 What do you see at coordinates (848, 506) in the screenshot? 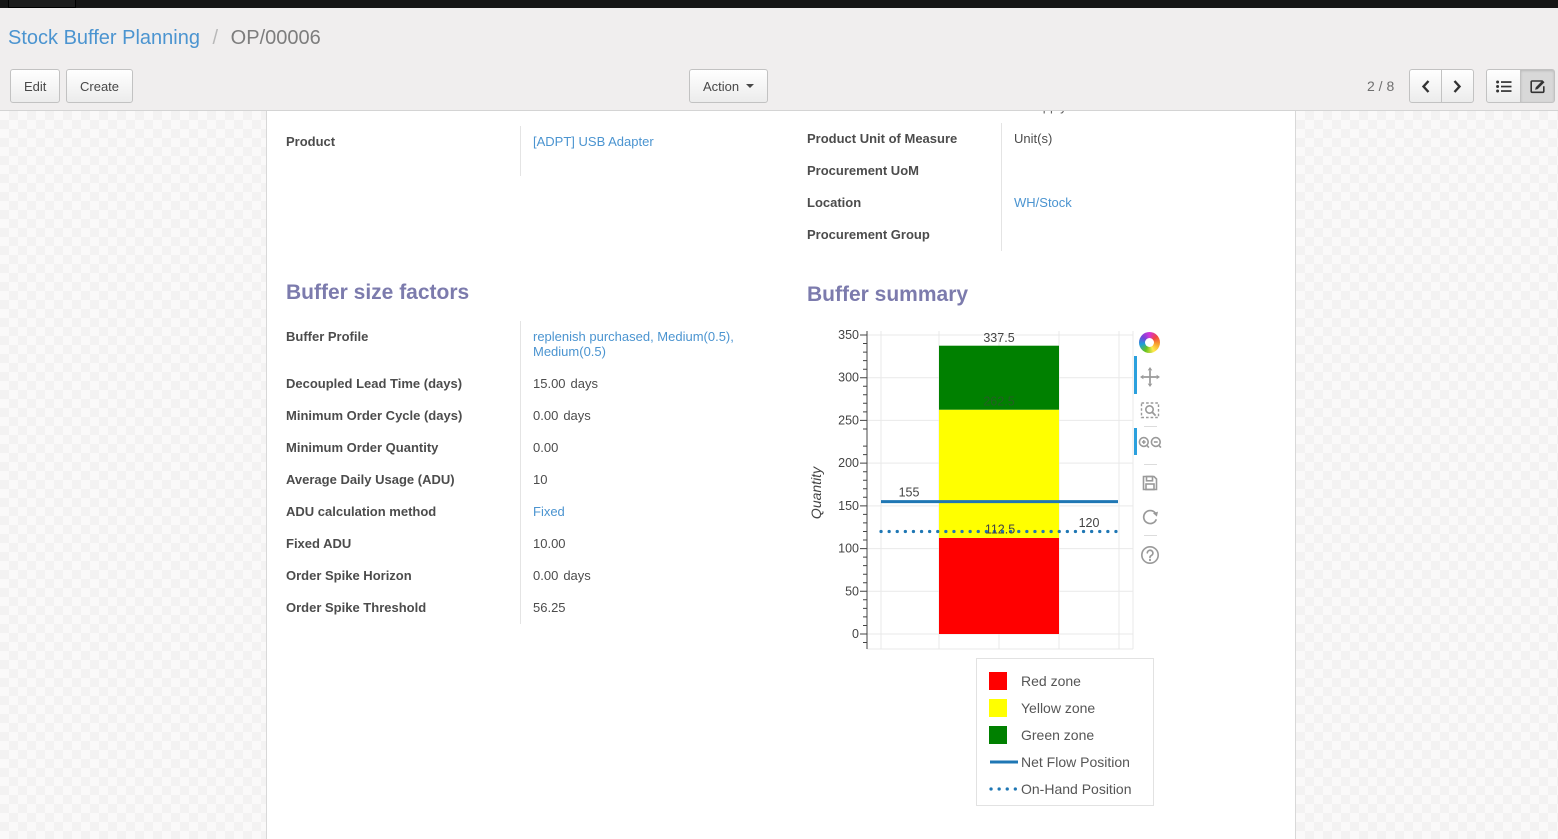
I see `svg-text: 150` at bounding box center [848, 506].